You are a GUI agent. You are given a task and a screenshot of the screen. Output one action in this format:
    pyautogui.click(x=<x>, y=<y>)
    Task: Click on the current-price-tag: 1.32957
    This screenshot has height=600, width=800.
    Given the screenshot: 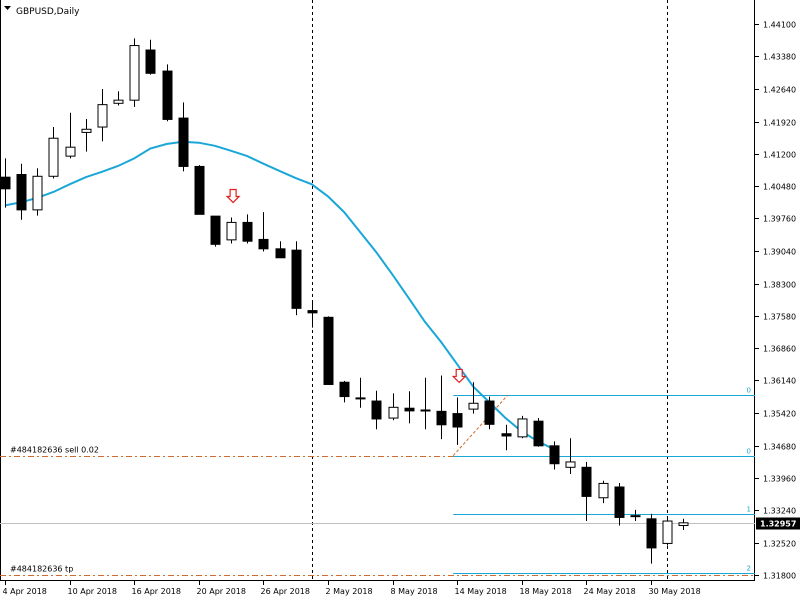 What is the action you would take?
    pyautogui.click(x=778, y=523)
    